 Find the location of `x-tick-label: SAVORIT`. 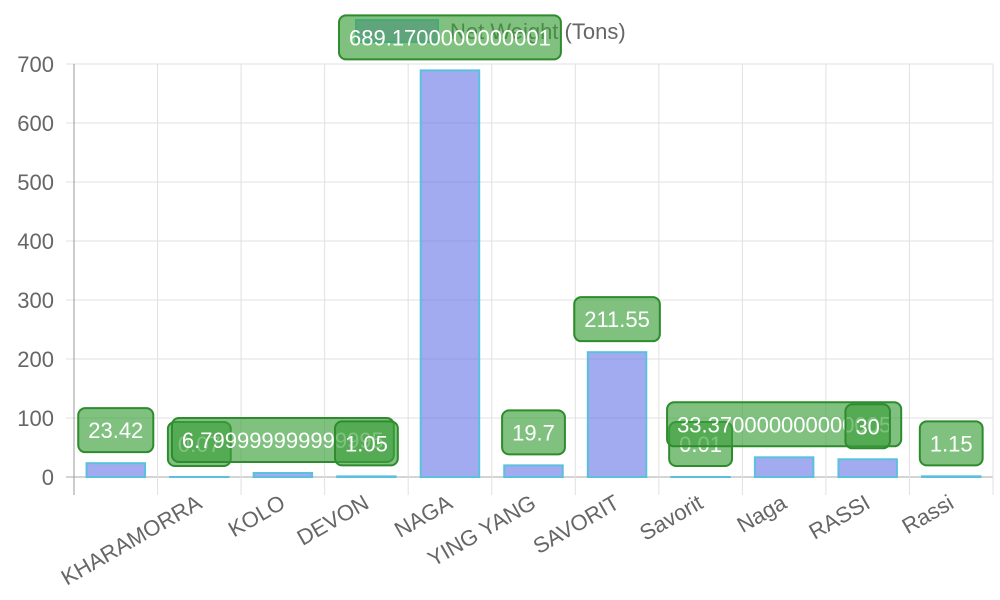

x-tick-label: SAVORIT is located at coordinates (576, 524).